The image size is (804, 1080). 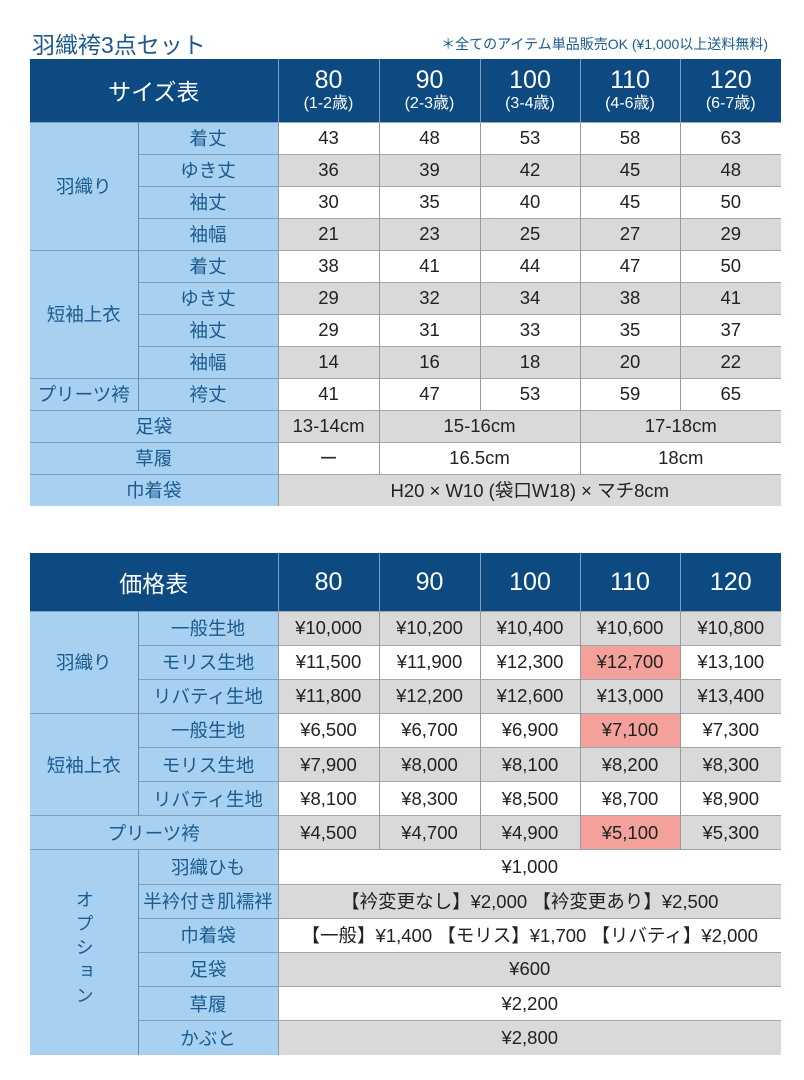 What do you see at coordinates (208, 867) in the screenshot?
I see `row-label: 羽織ひも` at bounding box center [208, 867].